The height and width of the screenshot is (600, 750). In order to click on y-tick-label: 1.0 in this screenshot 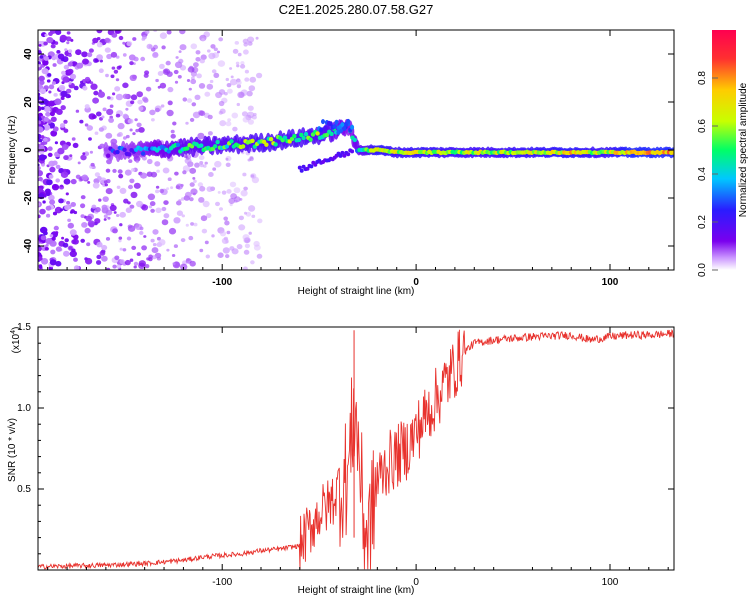, I will do `click(24, 408)`.